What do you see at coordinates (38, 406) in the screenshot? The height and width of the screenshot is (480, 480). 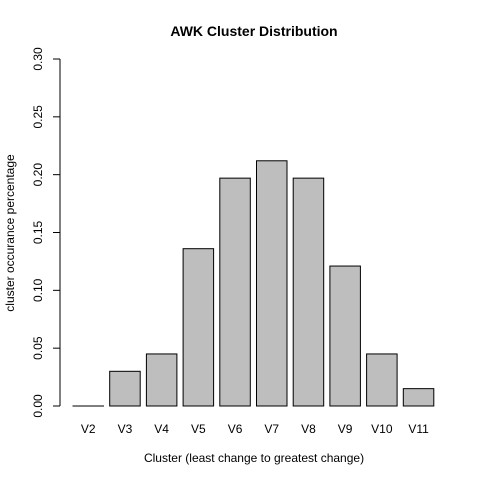 I see `y-tick-label: 0.00` at bounding box center [38, 406].